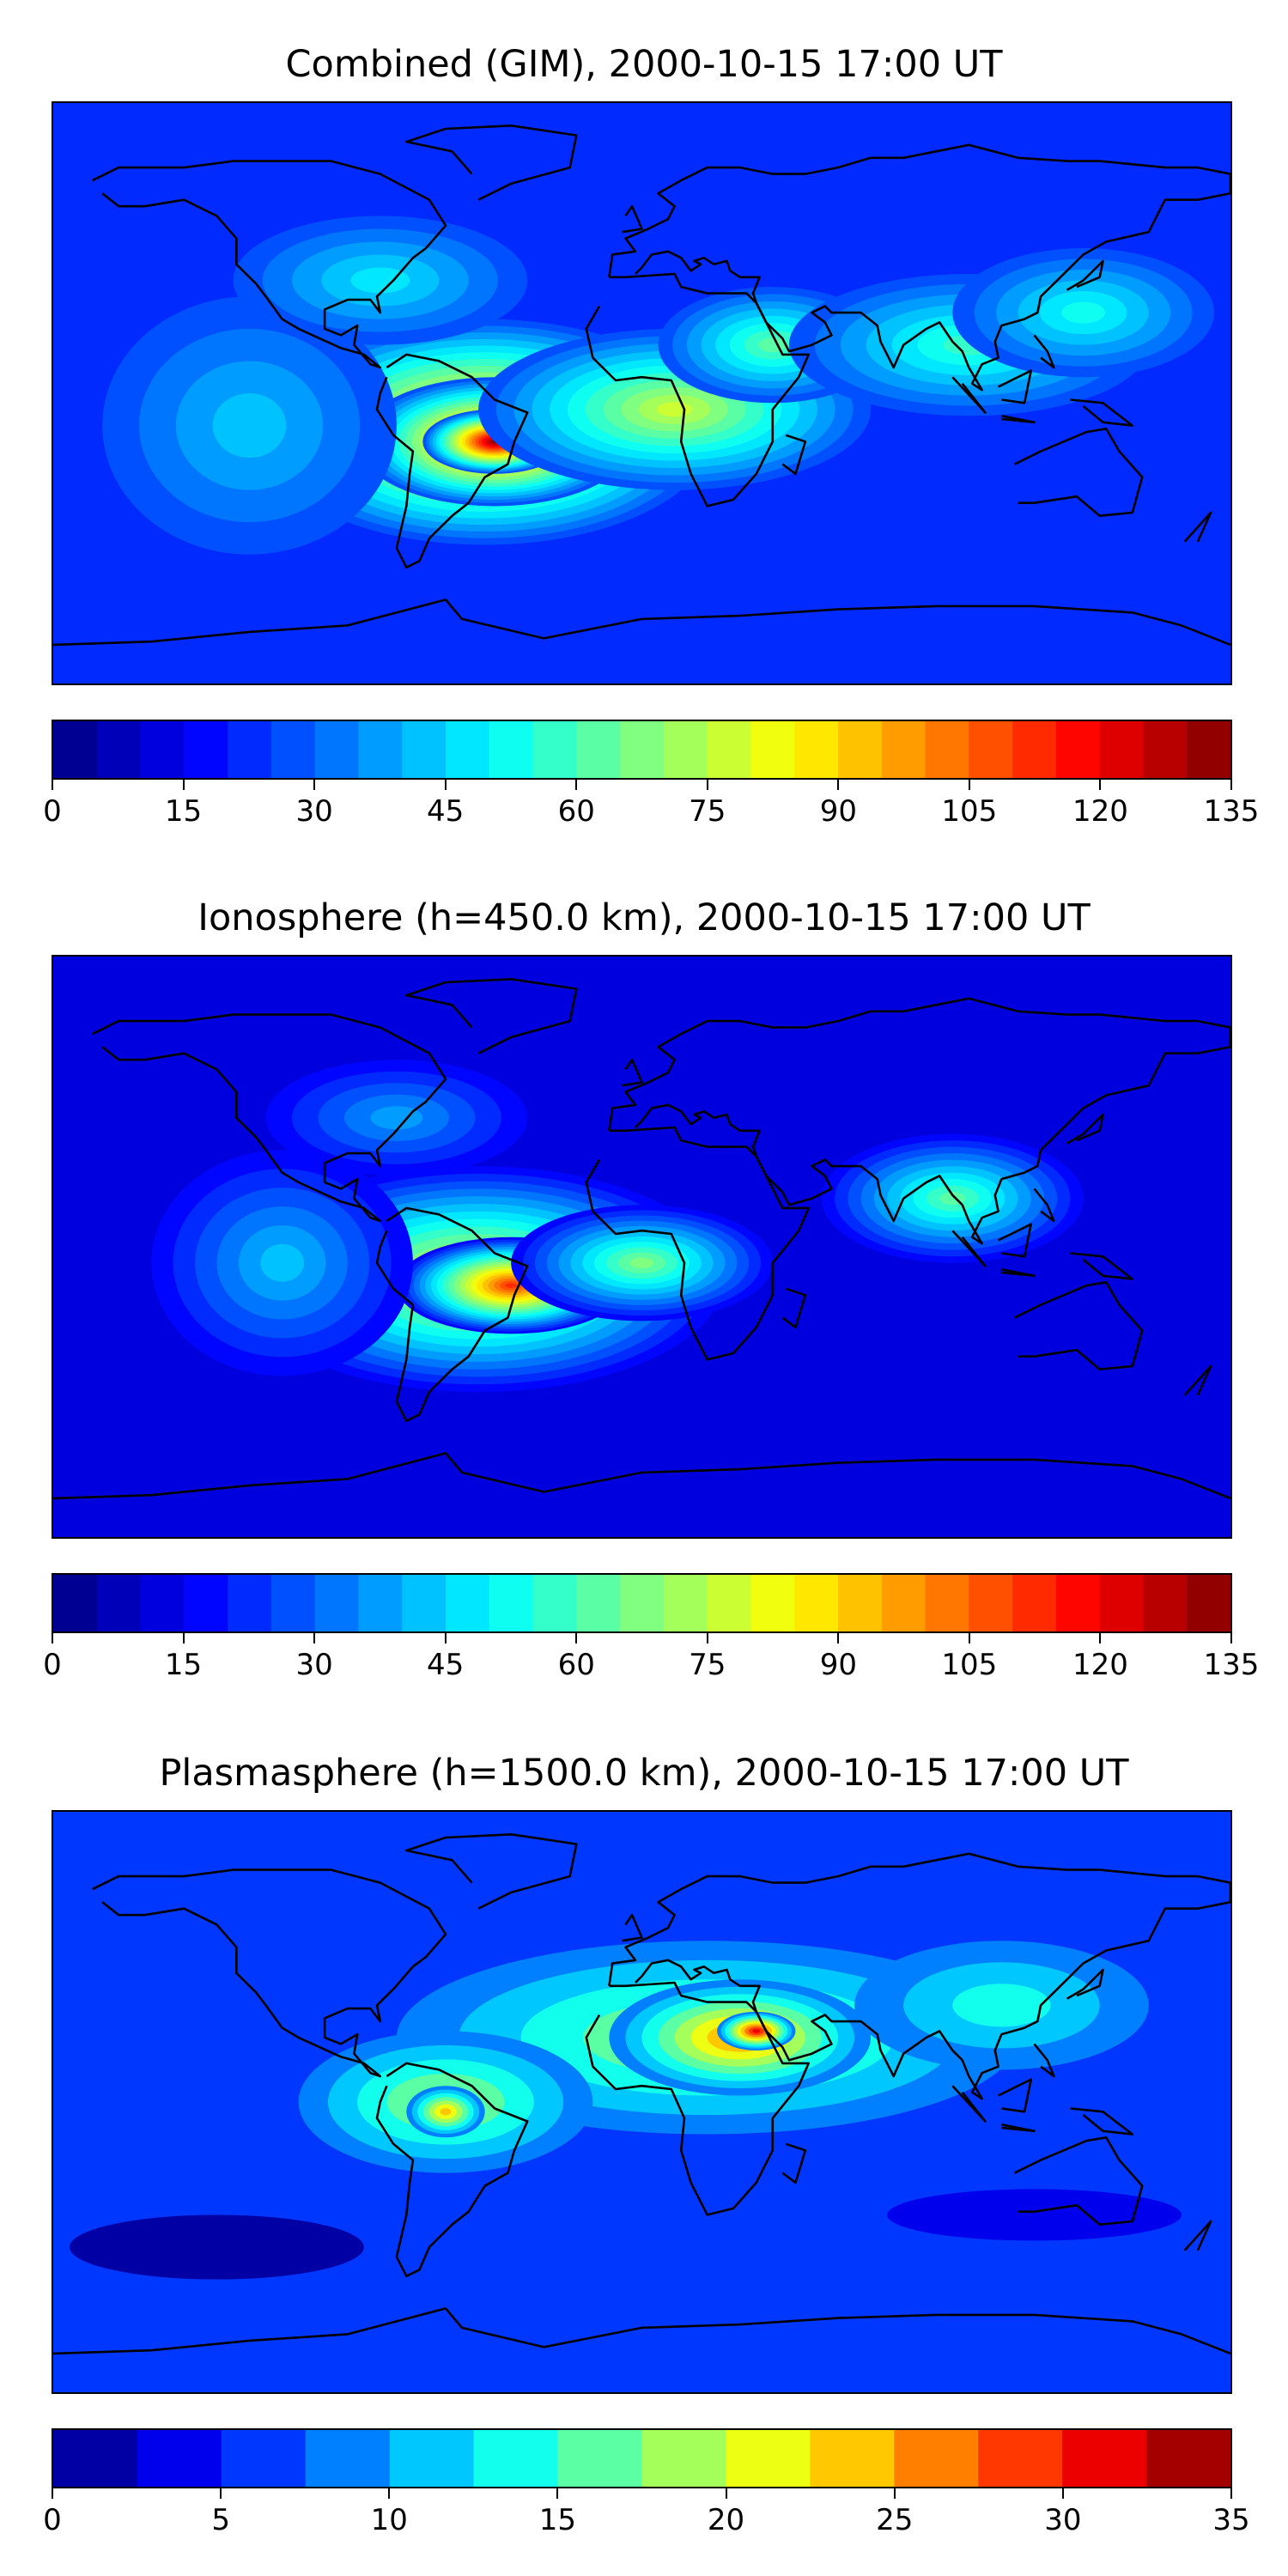 The image size is (1288, 2576). What do you see at coordinates (389, 2520) in the screenshot?
I see `colorbar-tick-label: 10` at bounding box center [389, 2520].